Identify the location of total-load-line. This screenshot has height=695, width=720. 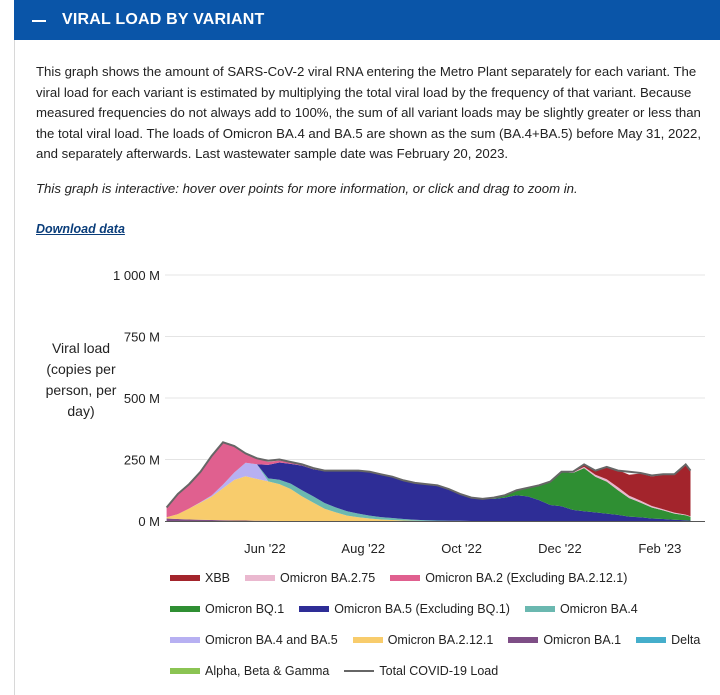
(428, 475).